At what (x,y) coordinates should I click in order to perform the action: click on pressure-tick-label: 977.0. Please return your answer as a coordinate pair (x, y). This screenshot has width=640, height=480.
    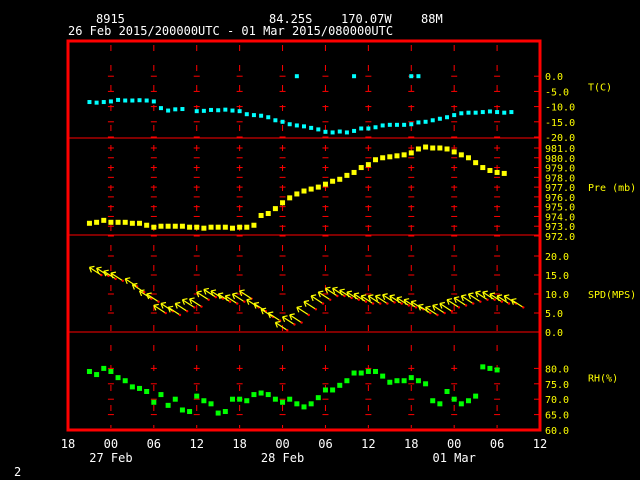
    Looking at the image, I should click on (560, 188).